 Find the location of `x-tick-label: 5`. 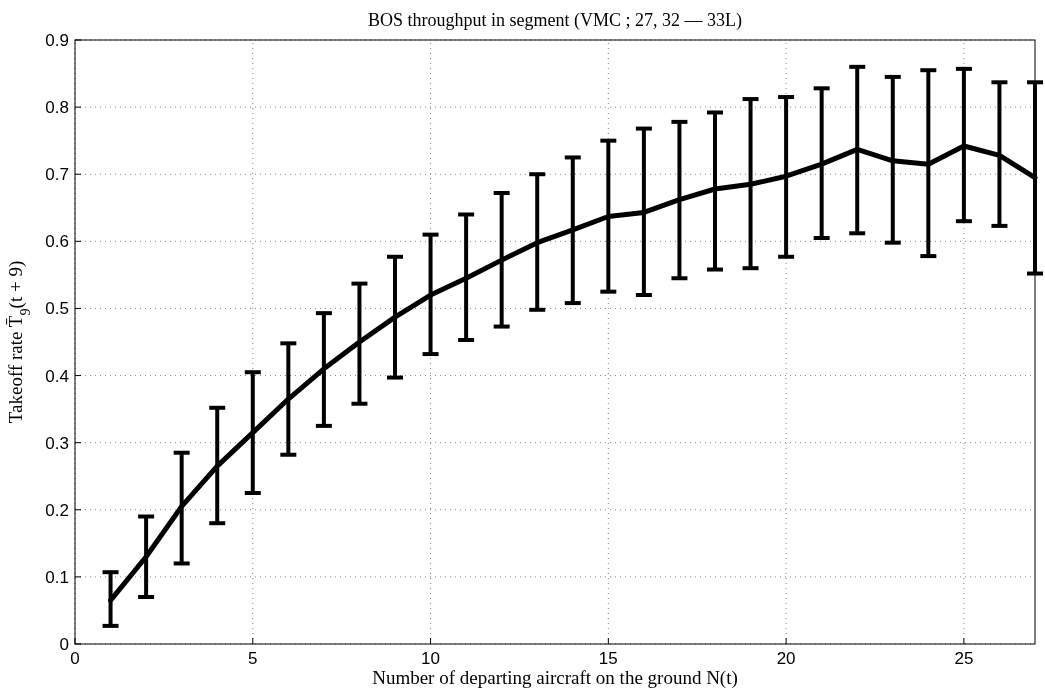

x-tick-label: 5 is located at coordinates (253, 658).